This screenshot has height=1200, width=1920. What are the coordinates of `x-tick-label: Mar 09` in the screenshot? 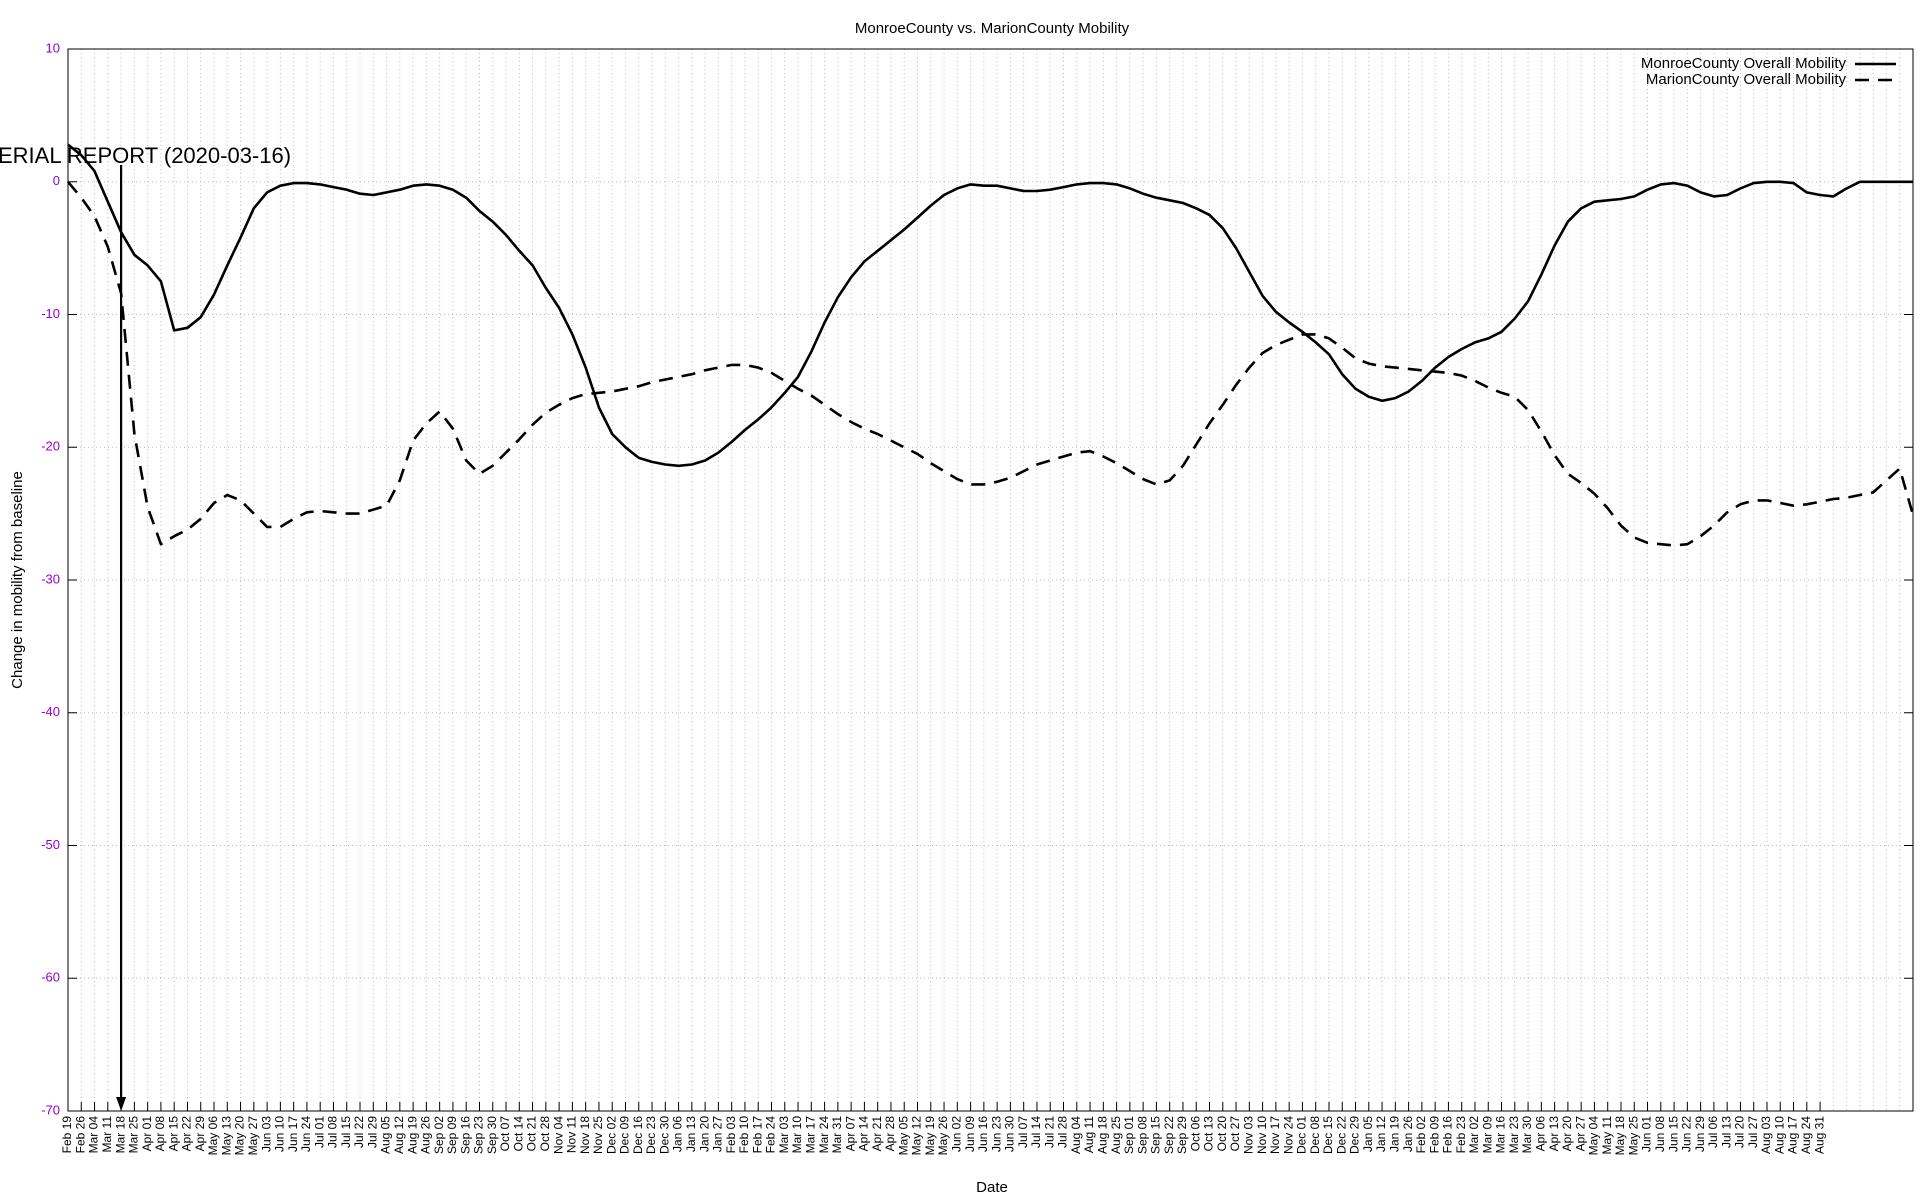 It's located at (1487, 1135).